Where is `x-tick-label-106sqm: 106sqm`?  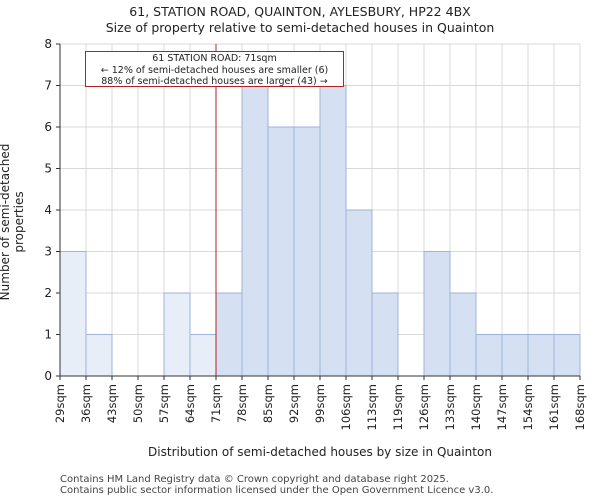 x-tick-label-106sqm: 106sqm is located at coordinates (346, 407).